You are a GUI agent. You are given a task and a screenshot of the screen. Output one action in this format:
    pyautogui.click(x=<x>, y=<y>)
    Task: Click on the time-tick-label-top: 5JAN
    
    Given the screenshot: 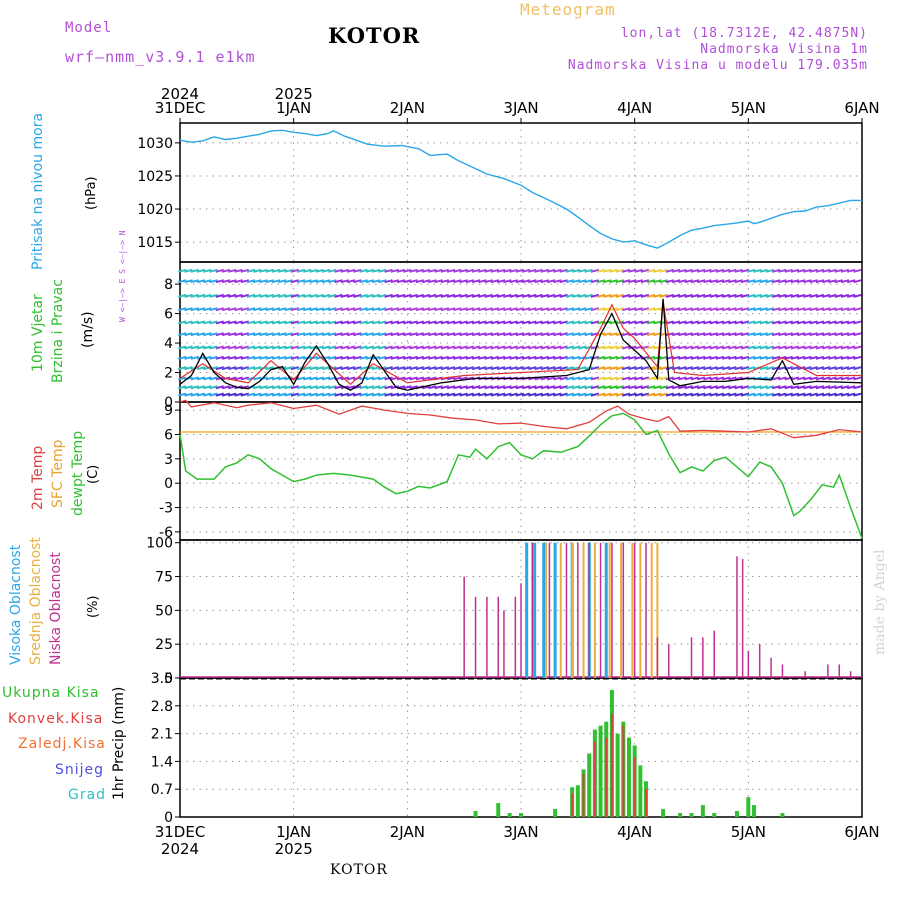 What is the action you would take?
    pyautogui.click(x=748, y=108)
    